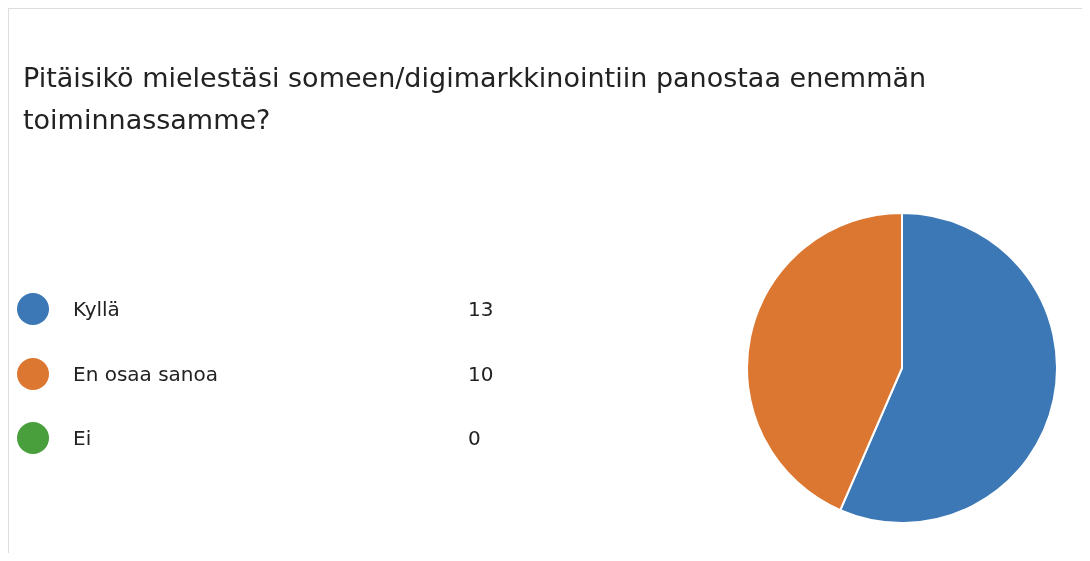  Describe the element at coordinates (475, 99) in the screenshot. I see `chart-title: Pitäisikö mielestäsi someen/digimarkkinointiin panostaa enemmän toiminnassamme?` at that location.